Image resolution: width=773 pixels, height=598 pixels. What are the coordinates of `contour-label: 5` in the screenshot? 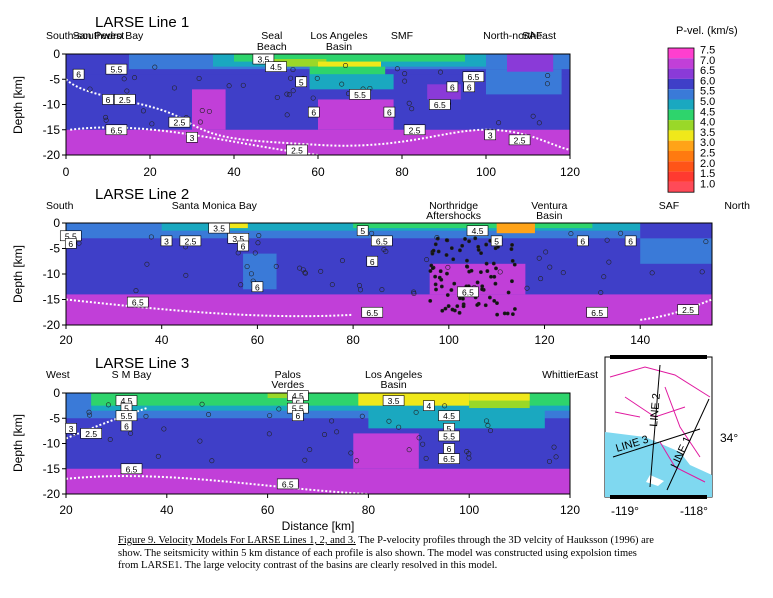 It's located at (362, 231).